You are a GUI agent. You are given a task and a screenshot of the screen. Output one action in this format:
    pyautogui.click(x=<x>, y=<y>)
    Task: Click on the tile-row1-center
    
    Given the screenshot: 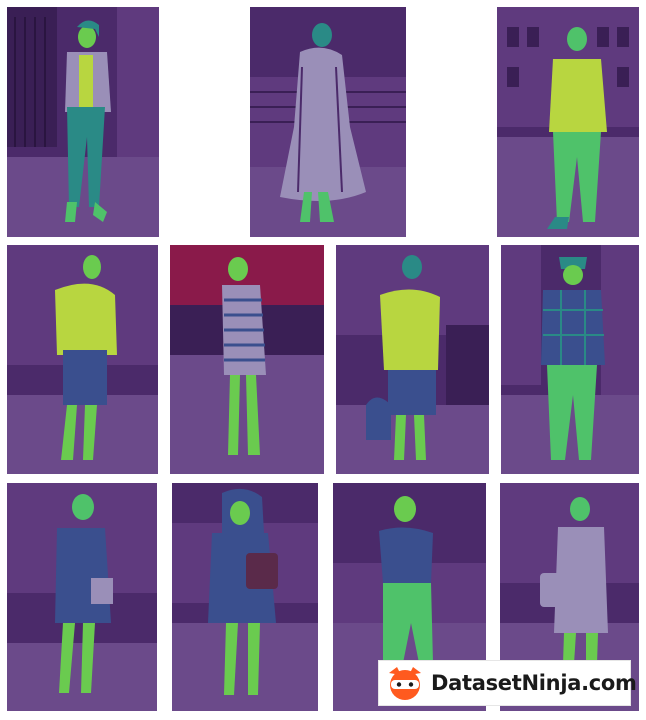 What is the action you would take?
    pyautogui.click(x=328, y=122)
    